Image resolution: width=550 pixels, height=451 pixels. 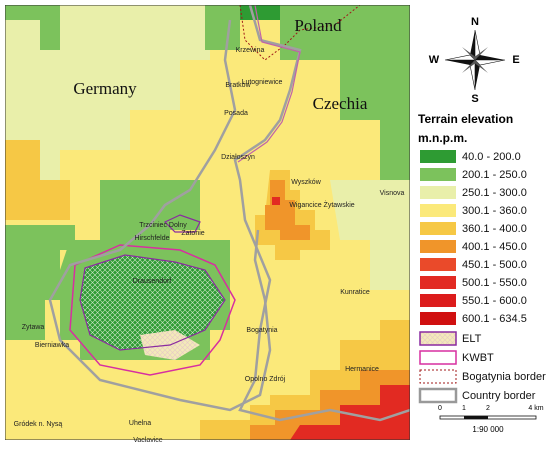 I want to click on country-label: Czechia, so click(x=340, y=103).